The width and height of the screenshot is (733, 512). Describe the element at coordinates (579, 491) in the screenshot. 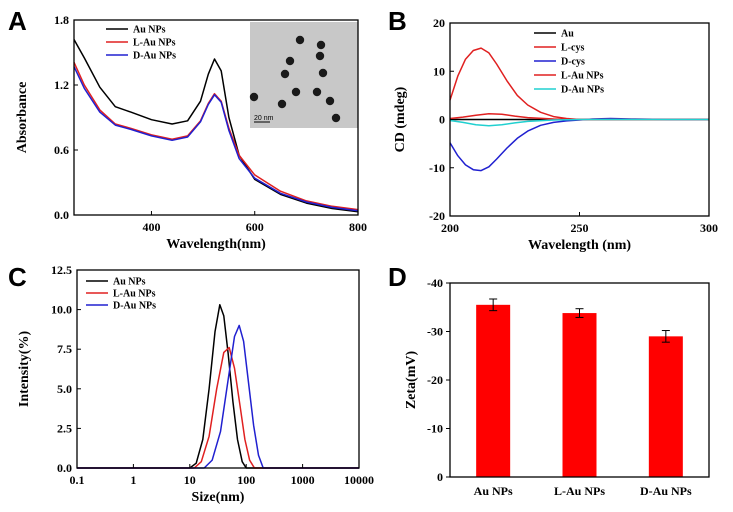

I see `x-category-label: L-Au NPs` at that location.